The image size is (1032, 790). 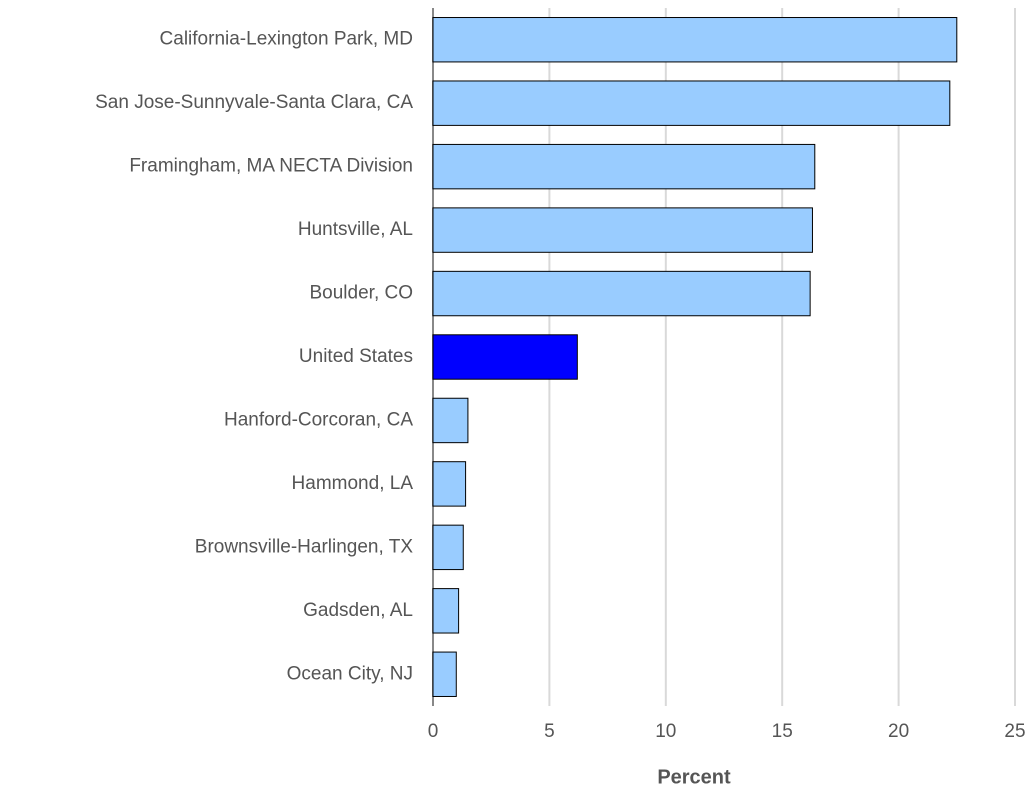 I want to click on y-tick-label: California-Lexington Park, MD, so click(x=286, y=39).